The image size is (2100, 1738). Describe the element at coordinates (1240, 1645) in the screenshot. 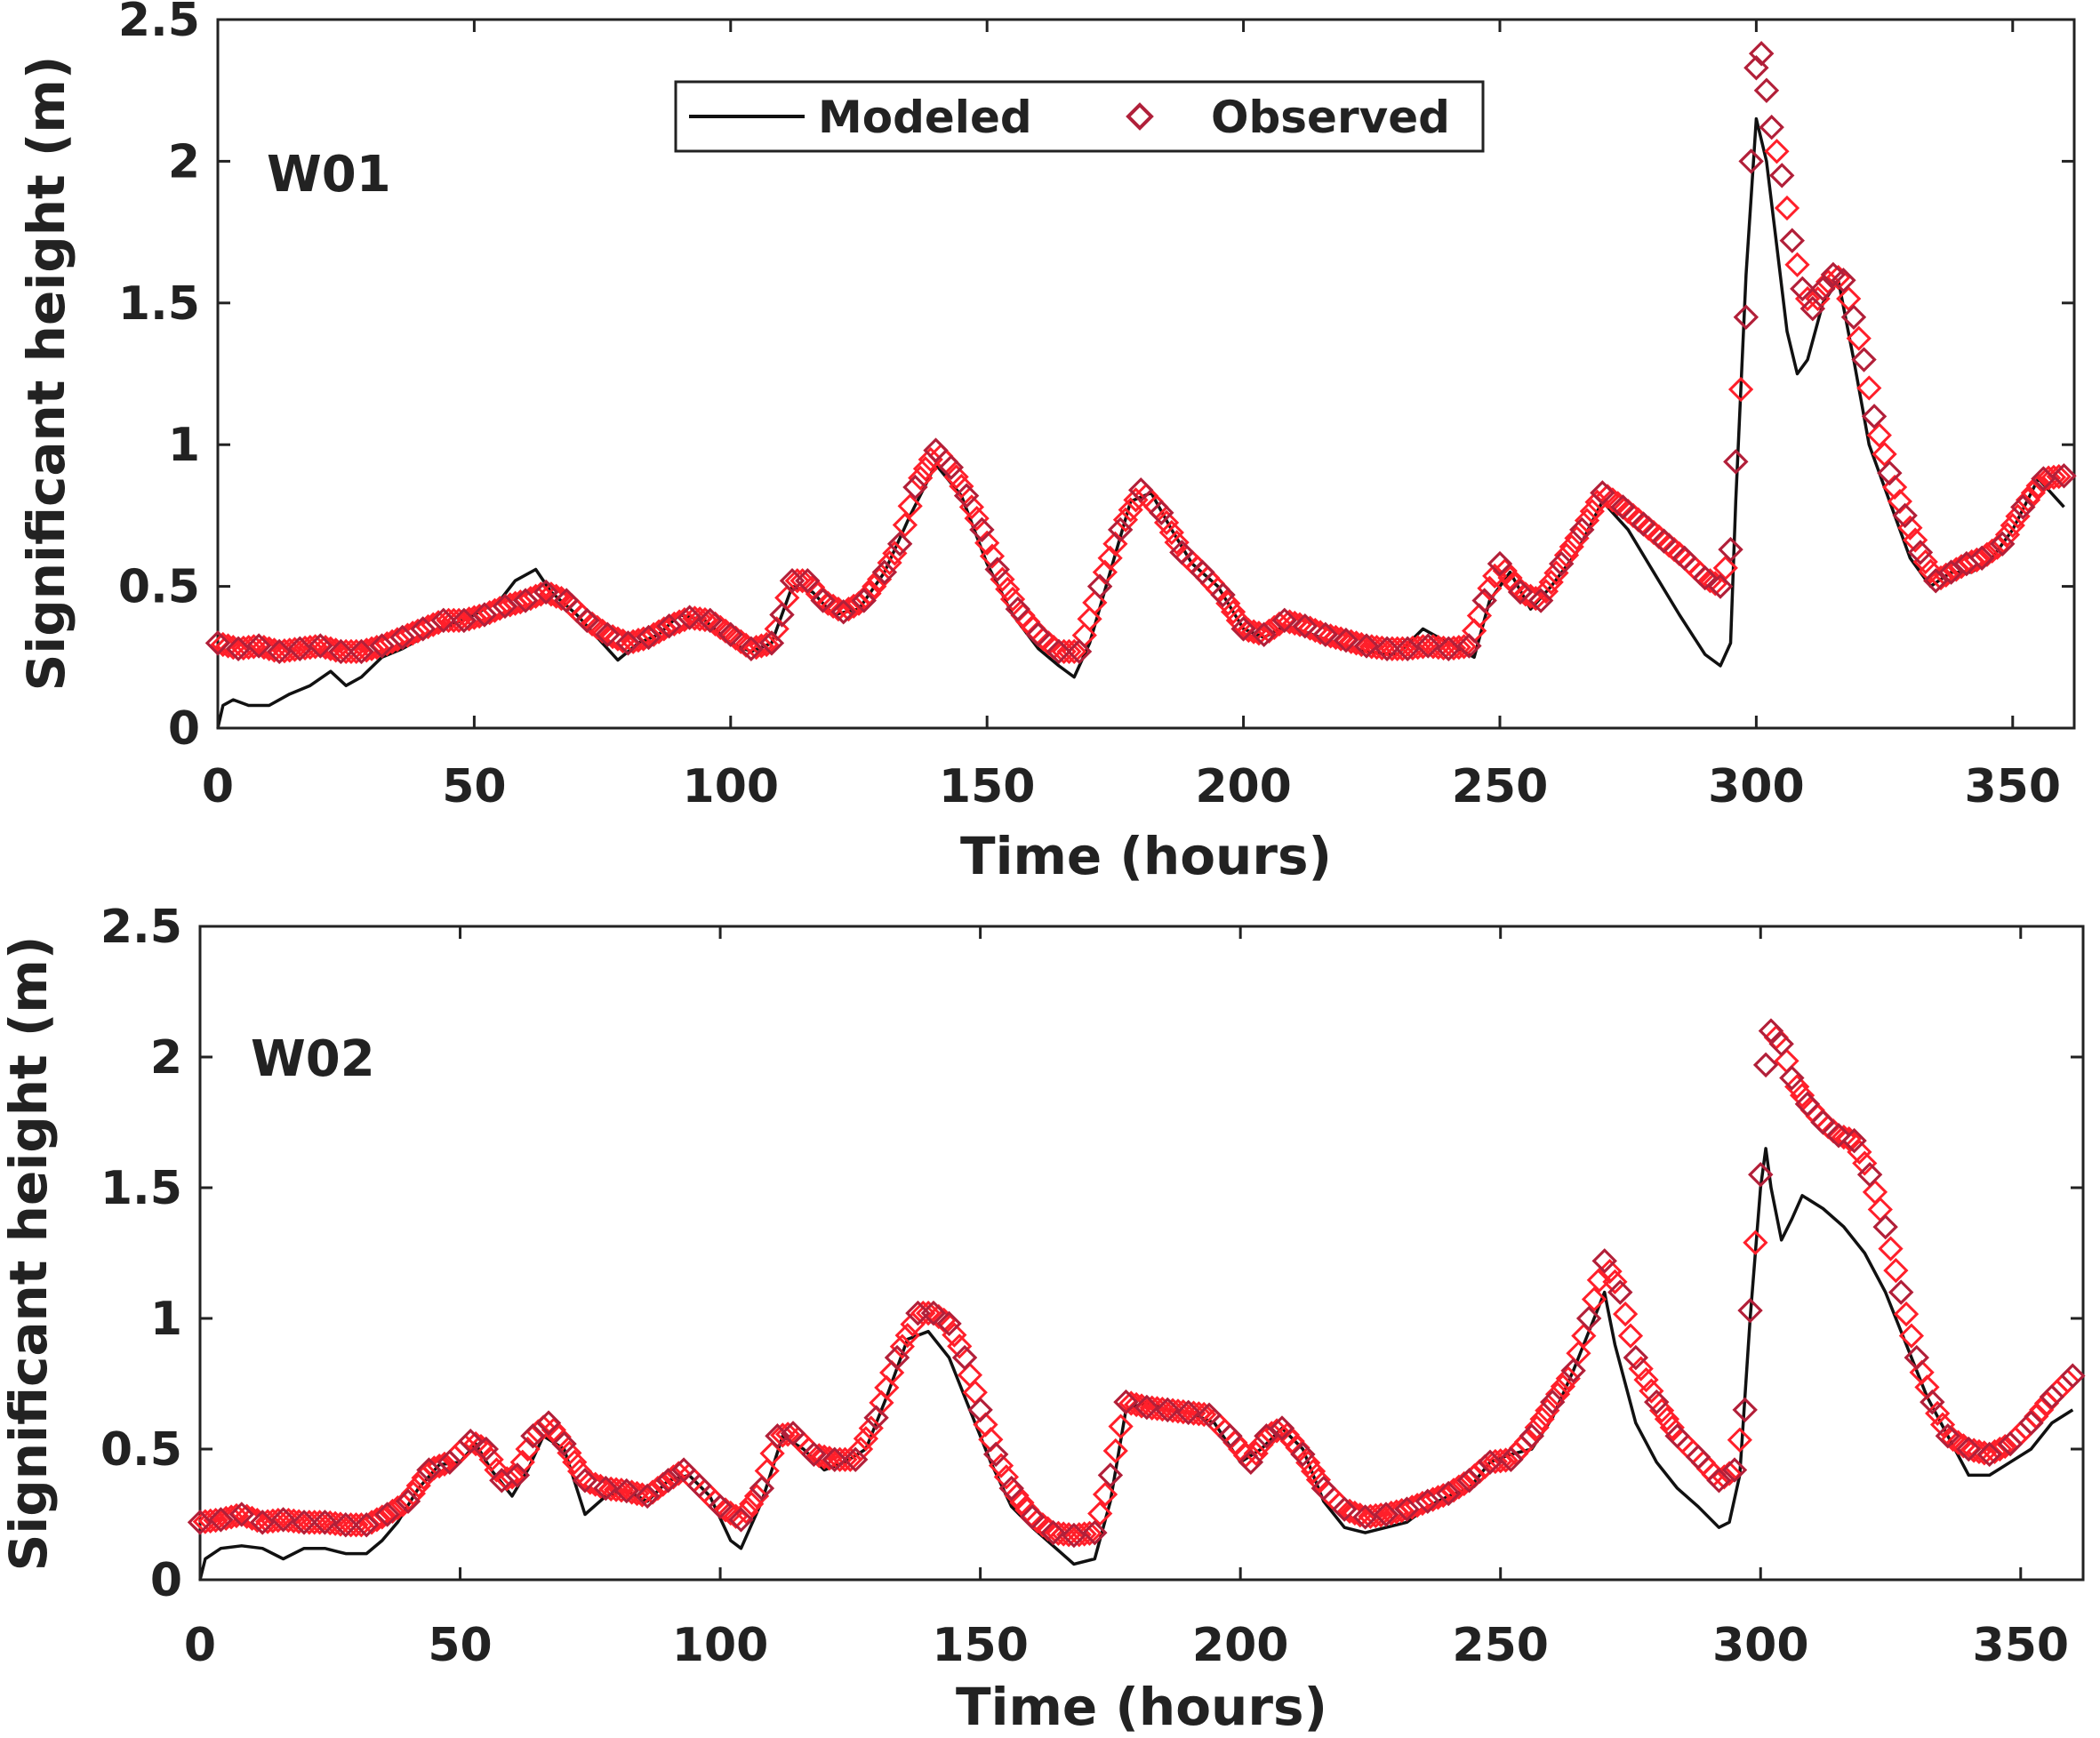

I see `x-tick-label-w02-4: 200` at that location.